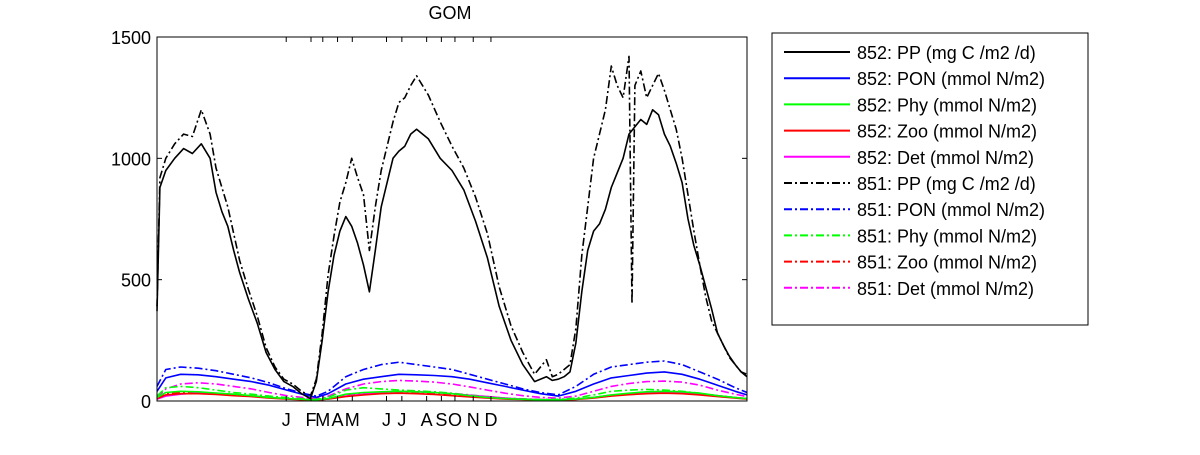 This screenshot has height=455, width=1200. I want to click on x-tick-label: F, so click(310, 420).